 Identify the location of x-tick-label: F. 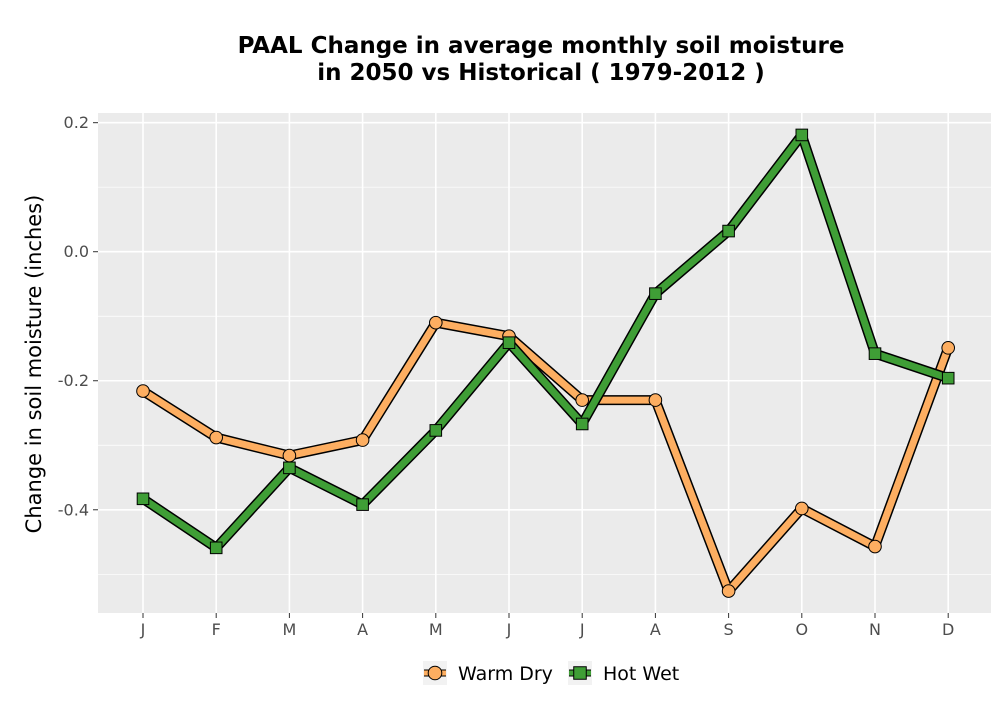
(216, 629).